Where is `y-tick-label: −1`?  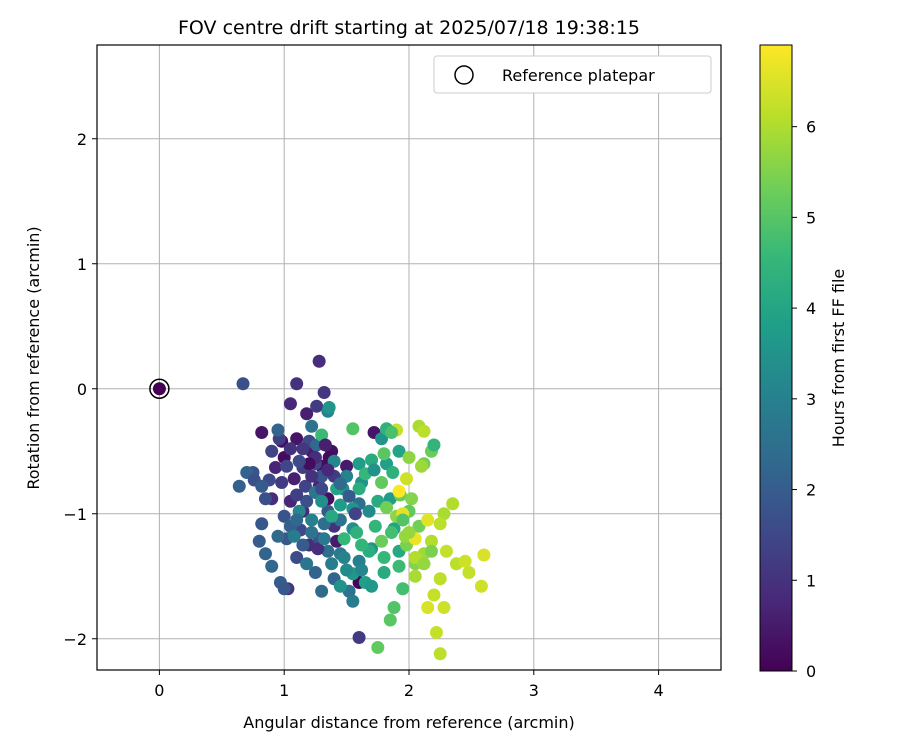 y-tick-label: −1 is located at coordinates (75, 514).